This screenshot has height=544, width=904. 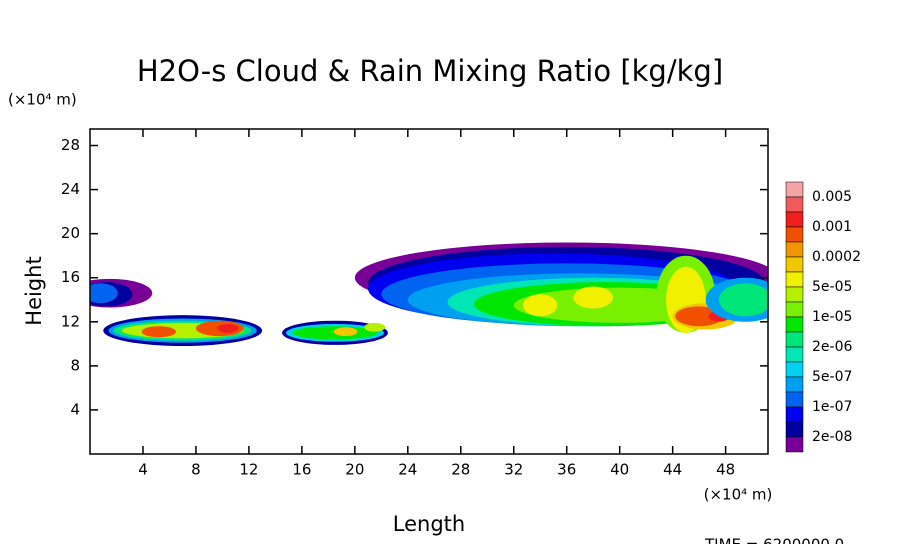 I want to click on chart-title: H2O-s Cloud & Rain Mixing Ratio [kg/kg], so click(x=430, y=71).